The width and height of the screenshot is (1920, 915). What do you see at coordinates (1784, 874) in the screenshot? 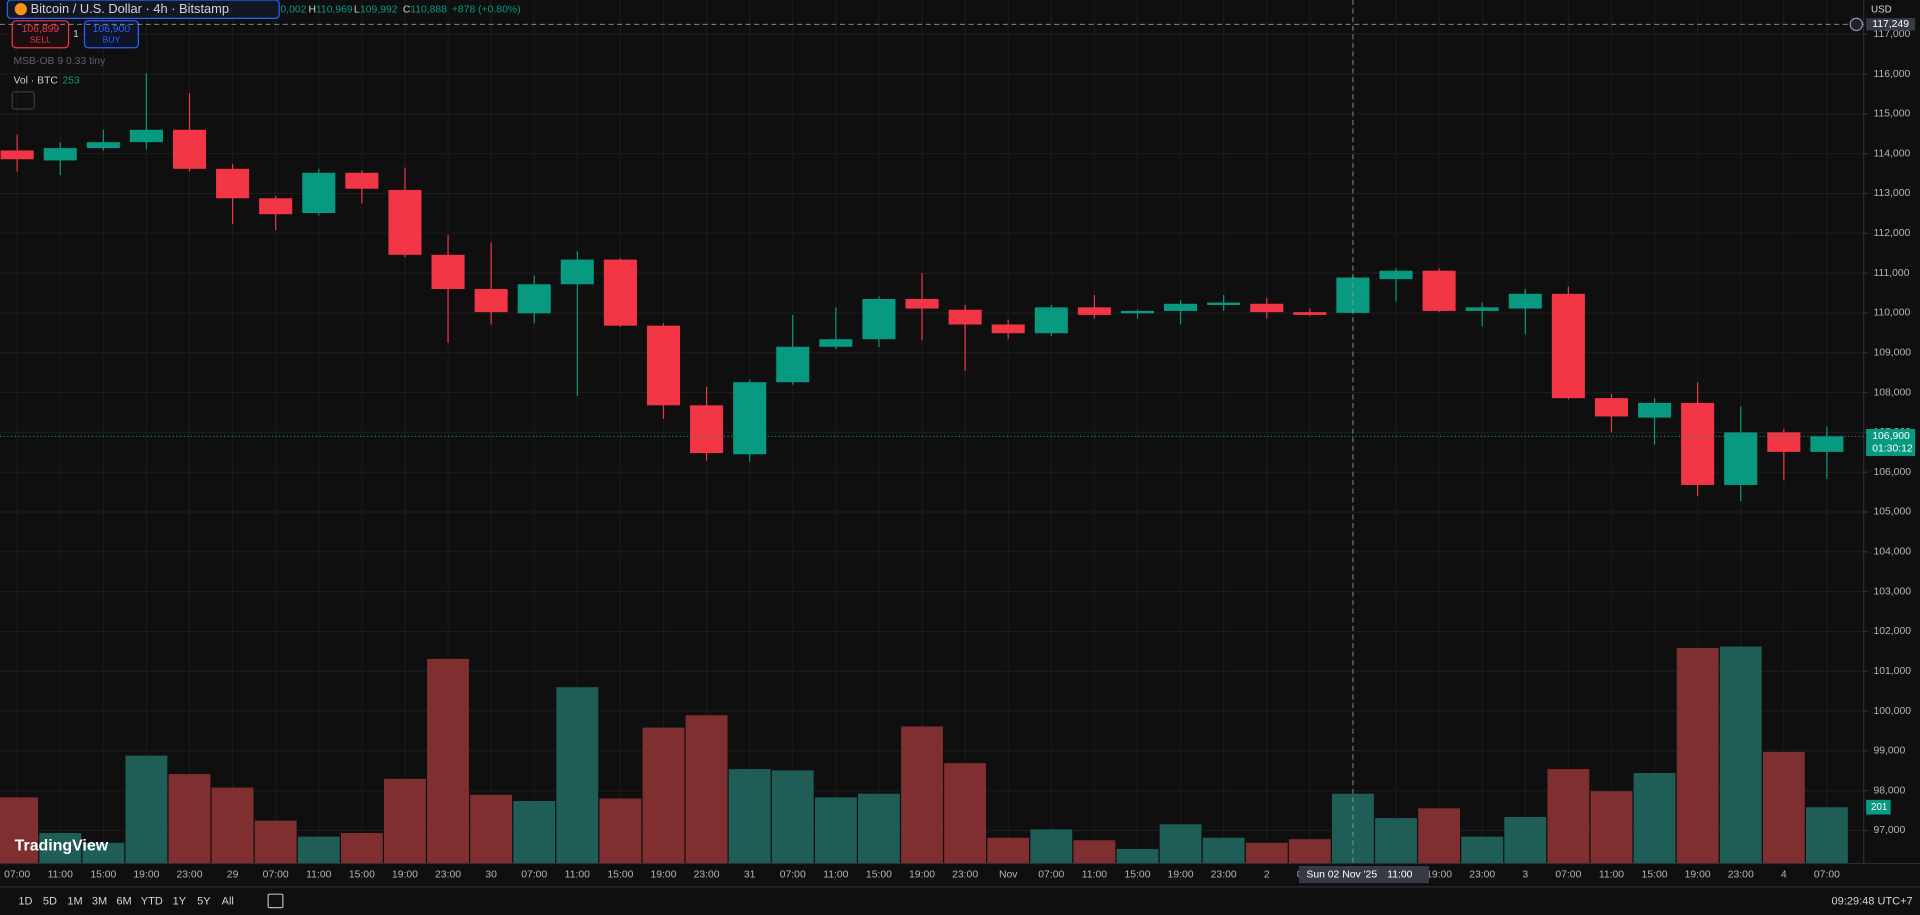
I see `x-tick-label: 4` at bounding box center [1784, 874].